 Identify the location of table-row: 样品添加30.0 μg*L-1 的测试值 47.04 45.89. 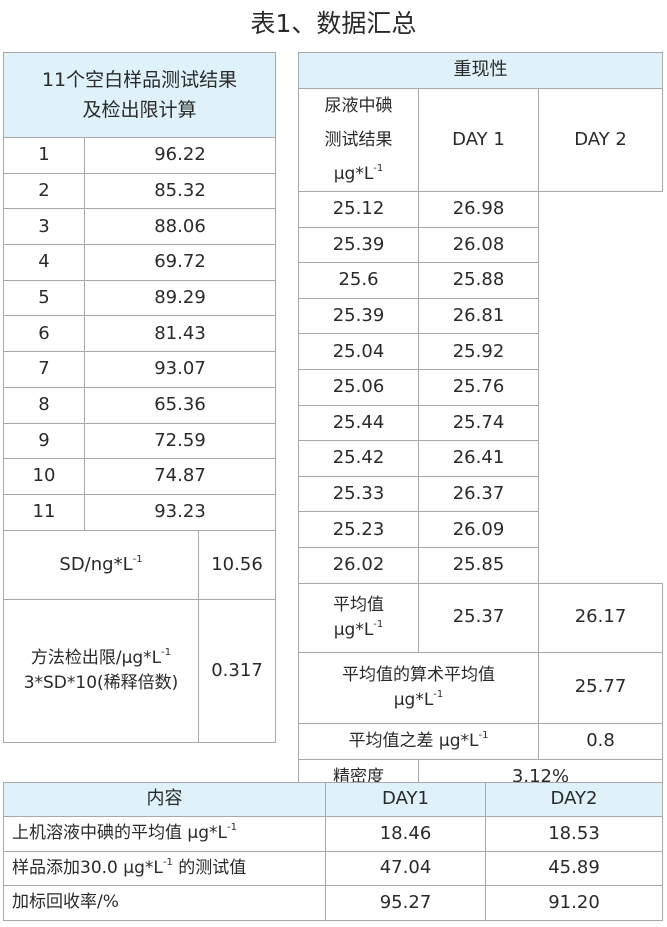
(333, 868).